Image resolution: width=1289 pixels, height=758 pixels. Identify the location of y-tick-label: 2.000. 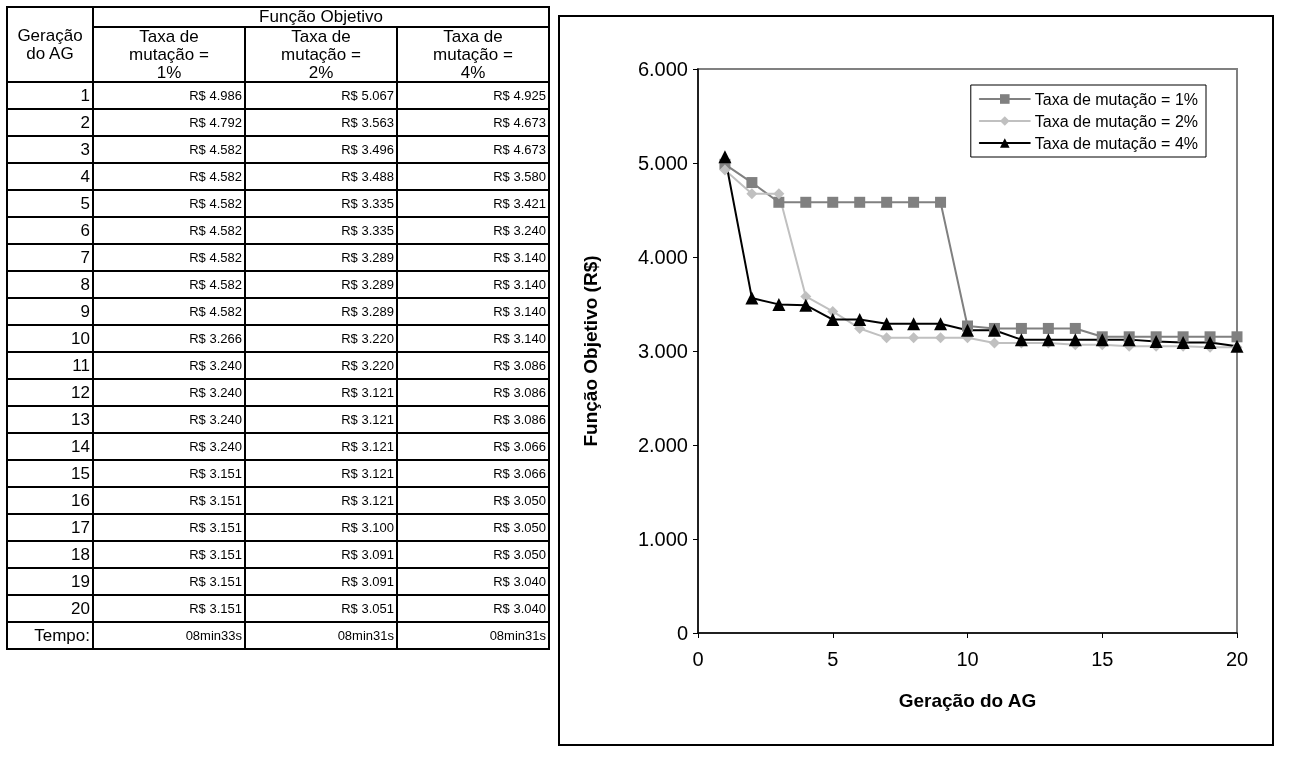
(662, 445).